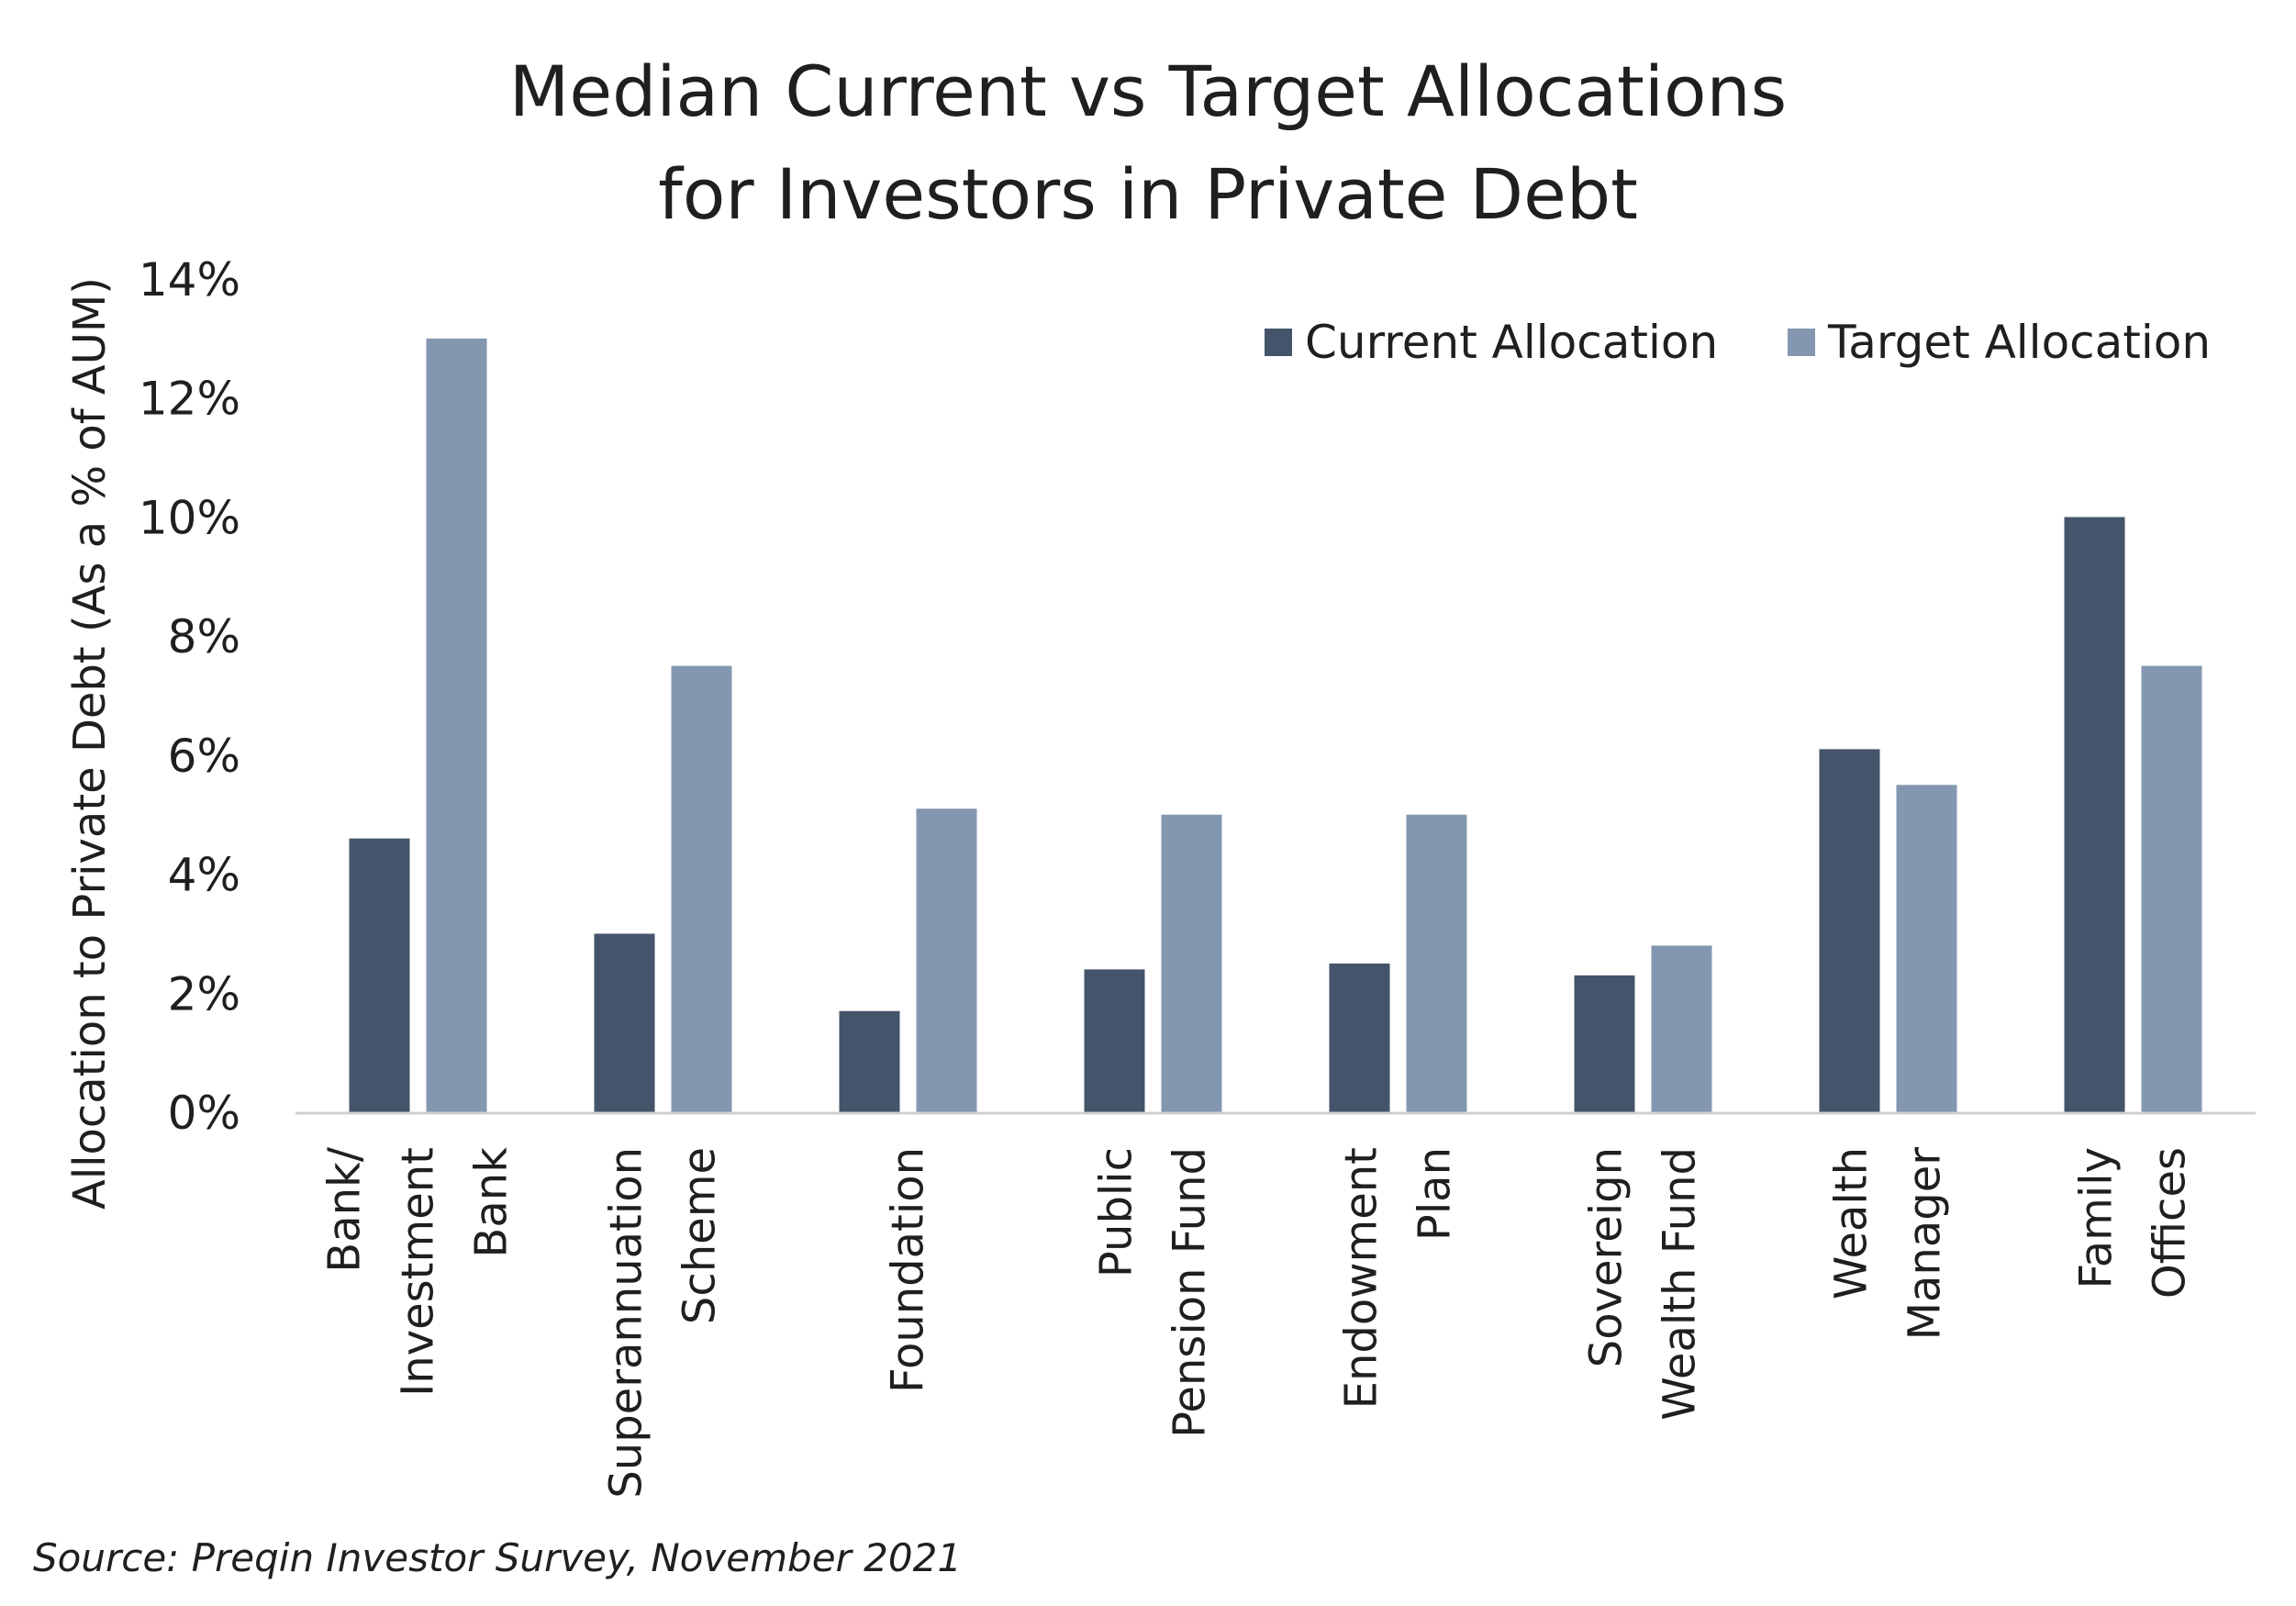 Image resolution: width=2296 pixels, height=1606 pixels. I want to click on y-tick-label: 10%, so click(189, 517).